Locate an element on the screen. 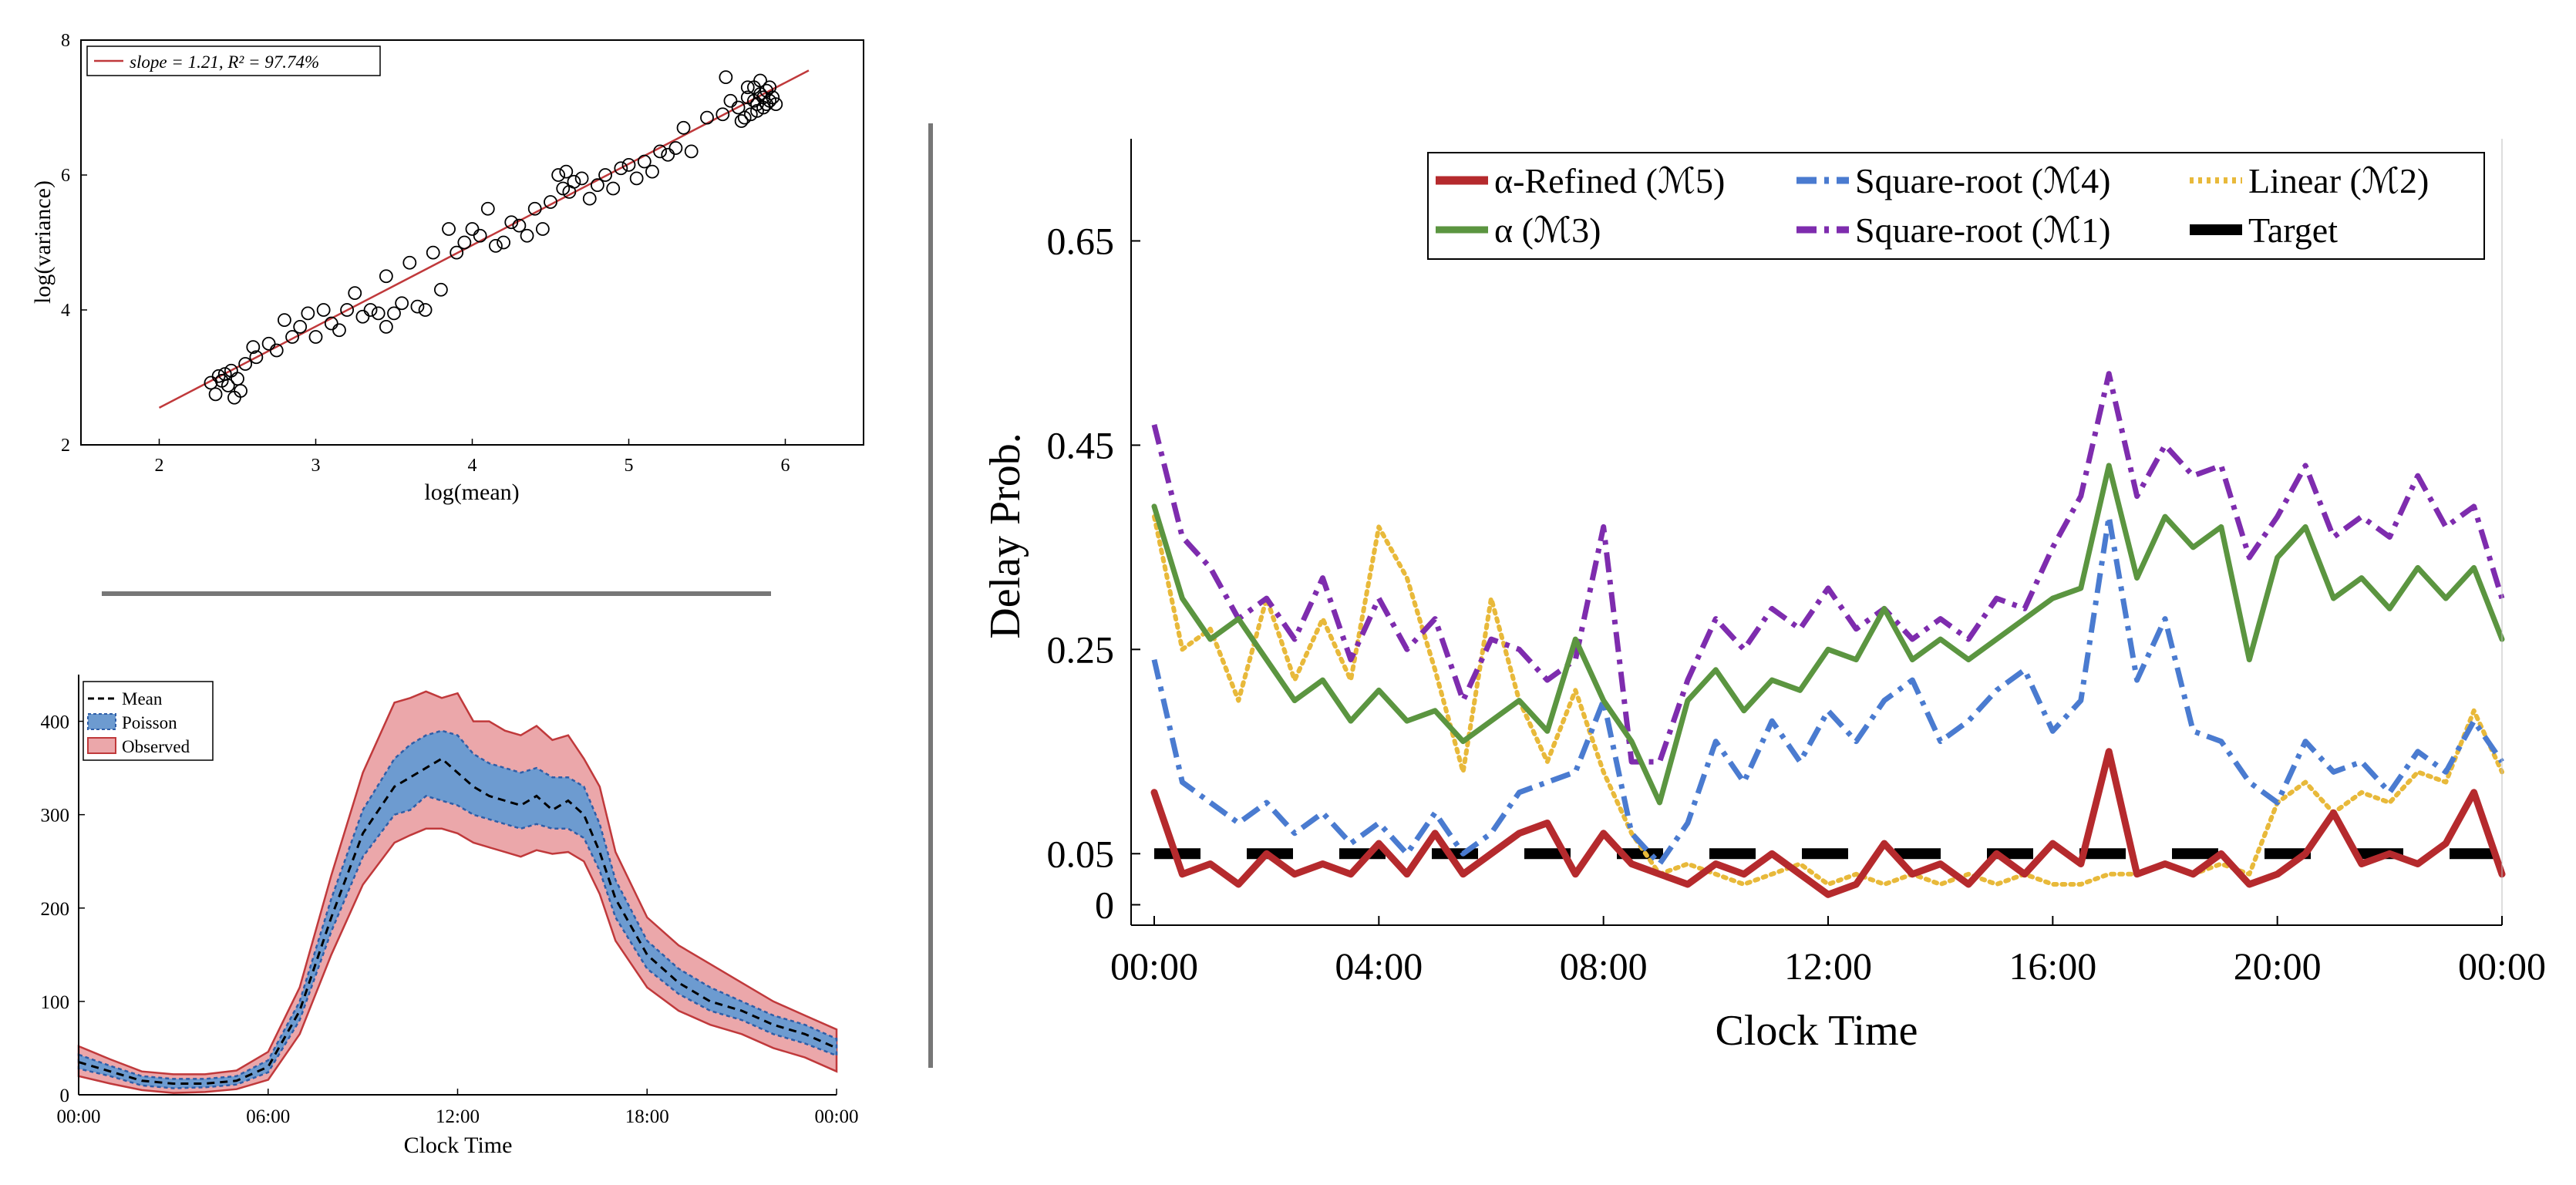 The image size is (2576, 1185). traffic-x-tick-label: 00:00 is located at coordinates (79, 1116).